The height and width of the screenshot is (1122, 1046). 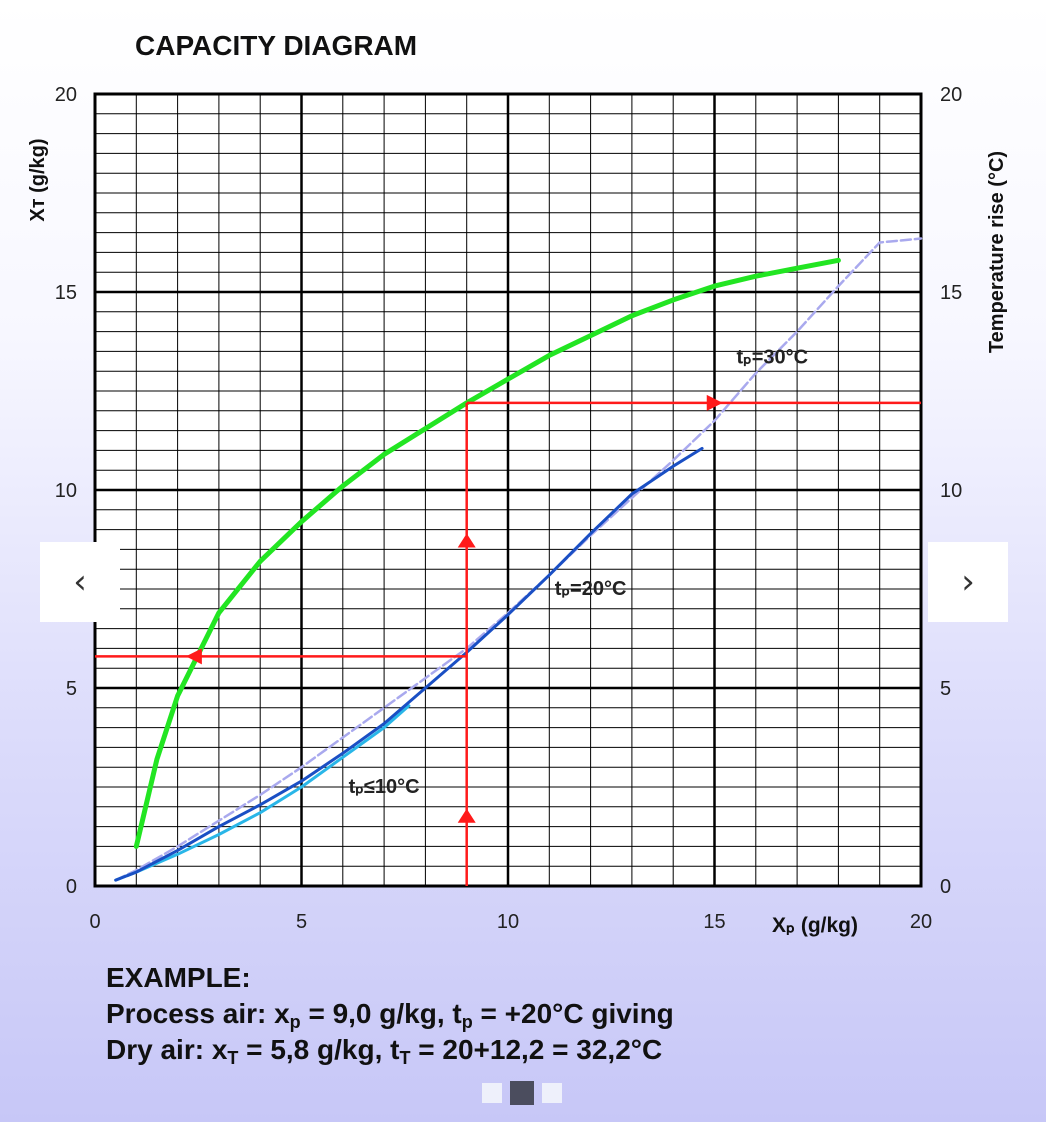 What do you see at coordinates (381, 1013) in the screenshot?
I see `text-fragment: = 9,0 g/kg, t` at bounding box center [381, 1013].